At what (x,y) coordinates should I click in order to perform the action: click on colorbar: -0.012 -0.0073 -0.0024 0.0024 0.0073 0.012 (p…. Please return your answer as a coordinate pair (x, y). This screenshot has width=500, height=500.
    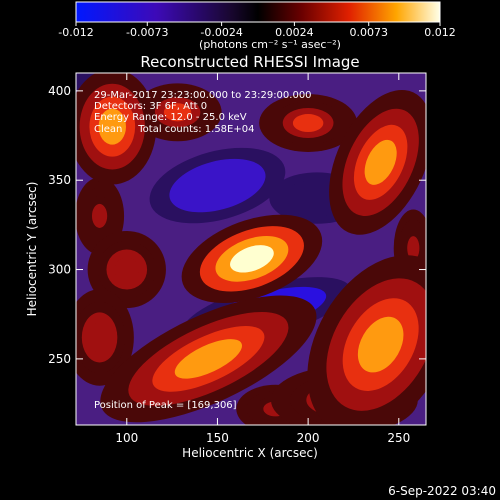
    Looking at the image, I should click on (257, 26).